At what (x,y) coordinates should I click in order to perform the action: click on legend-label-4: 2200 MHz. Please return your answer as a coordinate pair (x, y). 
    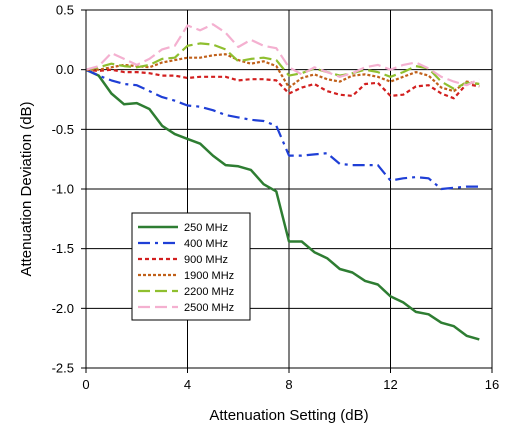
    Looking at the image, I should click on (209, 292).